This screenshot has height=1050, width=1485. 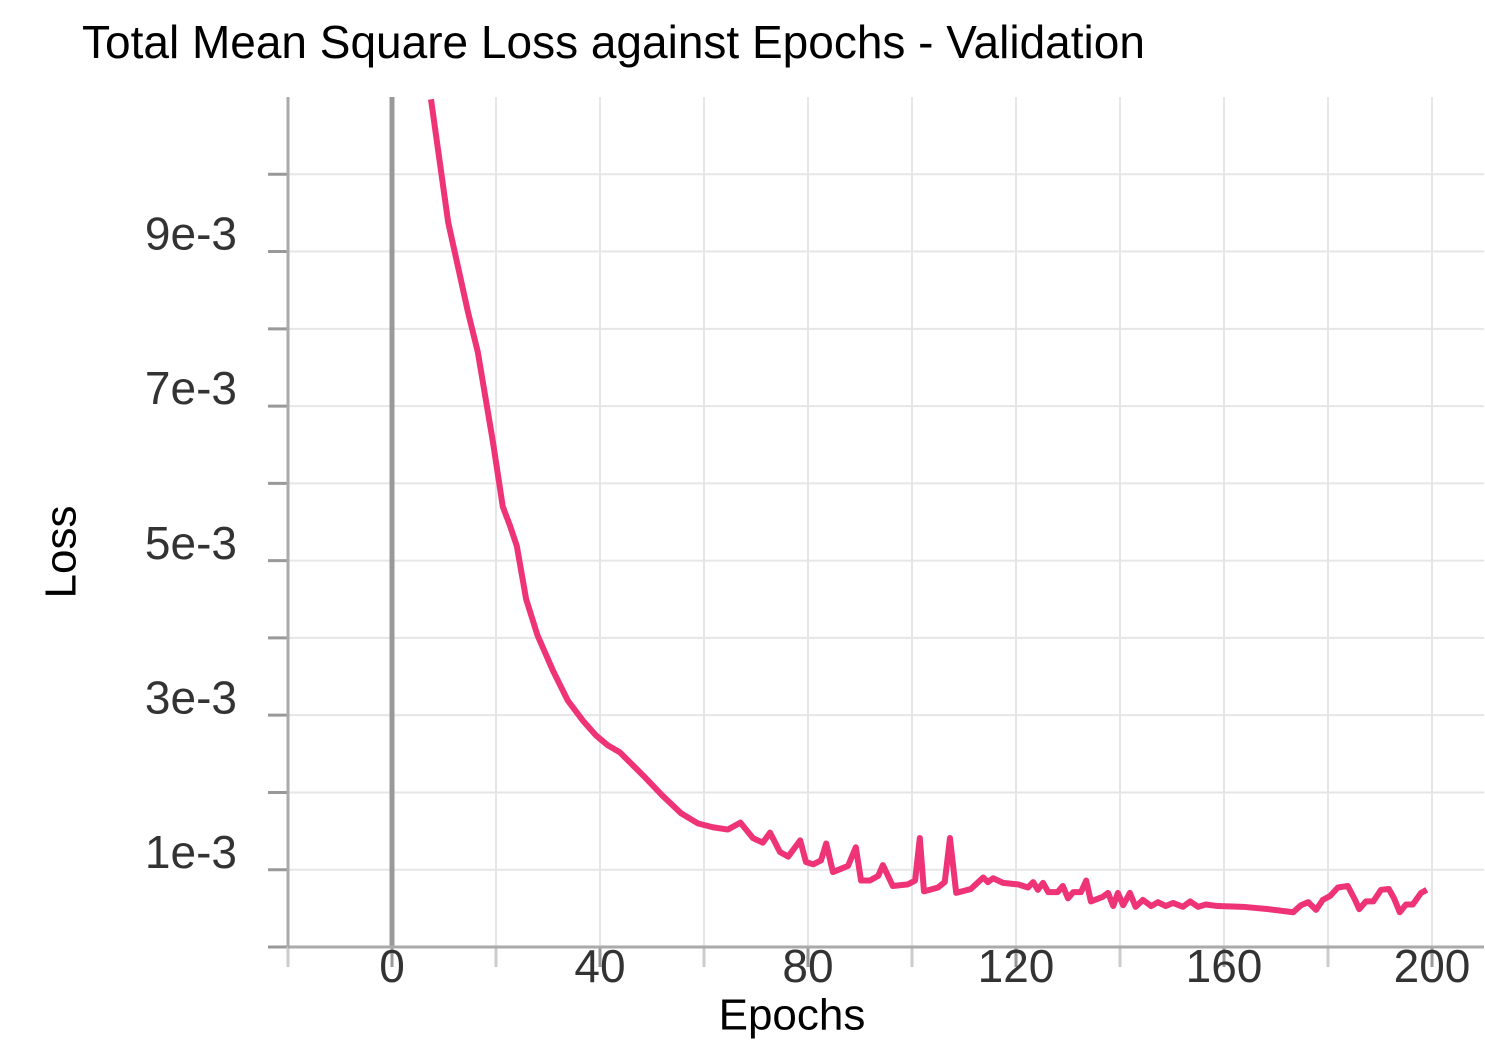 I want to click on y-tick-label: 9e-3, so click(x=191, y=234).